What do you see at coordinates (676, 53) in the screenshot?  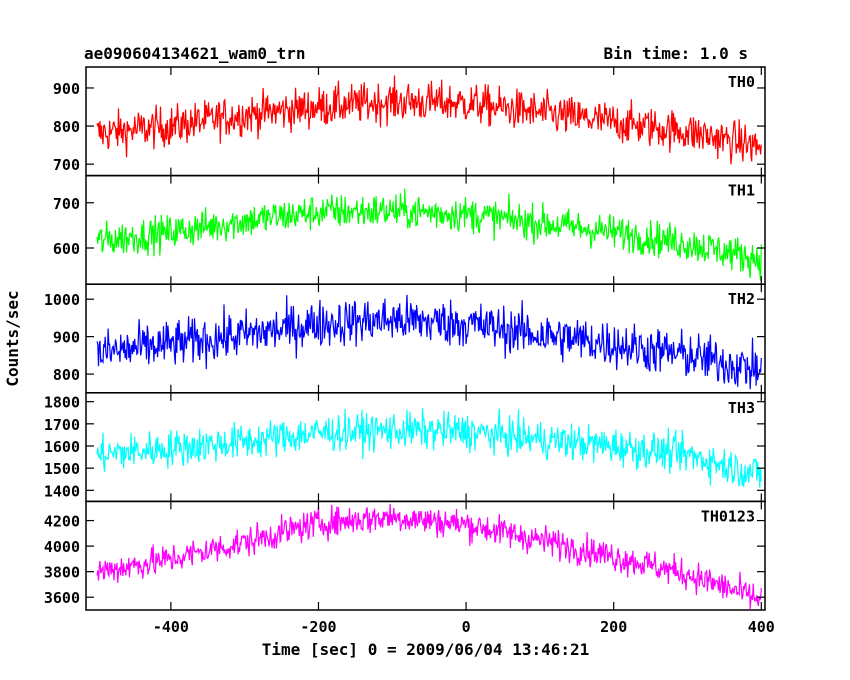 I see `bin-time-label: Bin time: 1.0 s` at bounding box center [676, 53].